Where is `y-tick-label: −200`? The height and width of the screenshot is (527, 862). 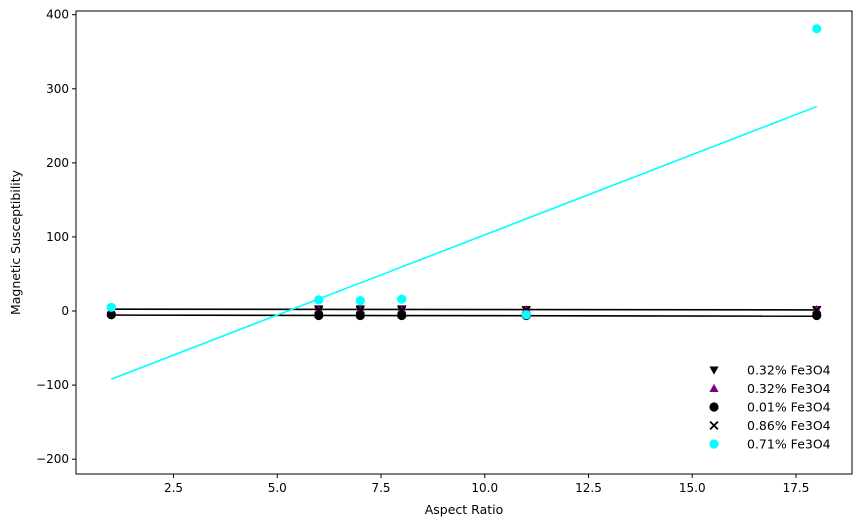
y-tick-label: −200 is located at coordinates (52, 459).